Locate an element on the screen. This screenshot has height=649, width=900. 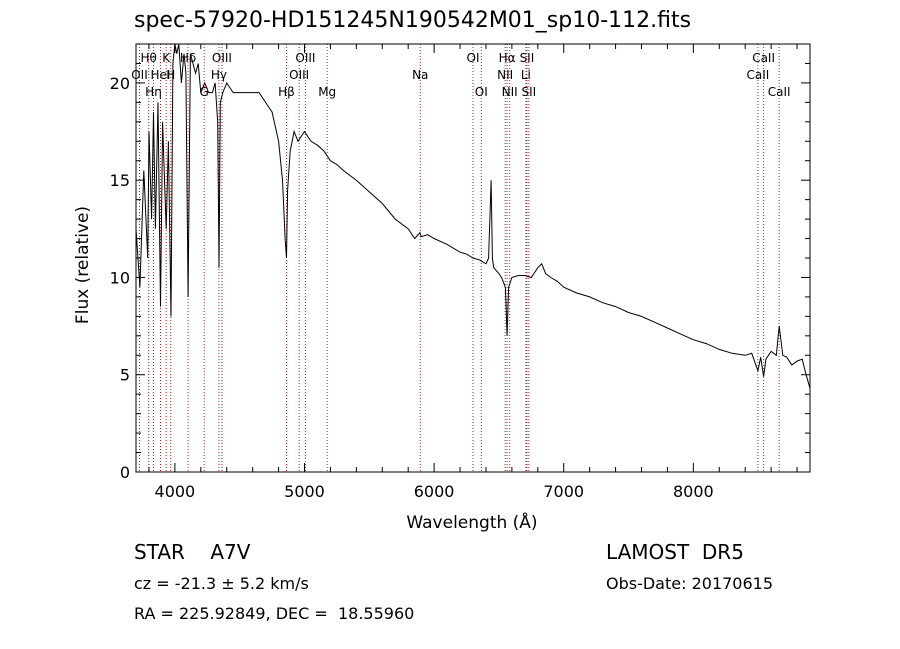
coordinates-text: RA = 225.92849, DEC = 18.55960 is located at coordinates (274, 613).